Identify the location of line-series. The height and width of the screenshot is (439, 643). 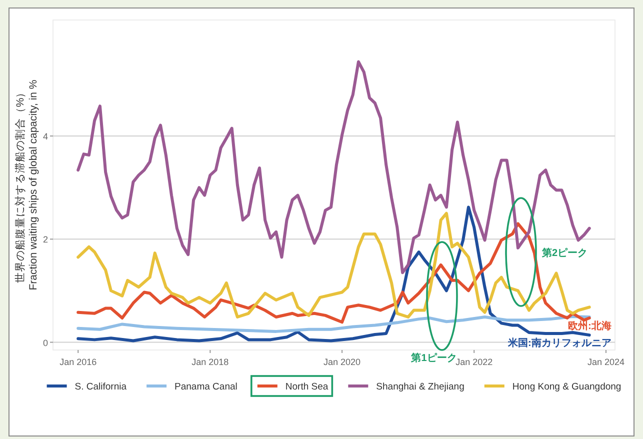
(333, 323).